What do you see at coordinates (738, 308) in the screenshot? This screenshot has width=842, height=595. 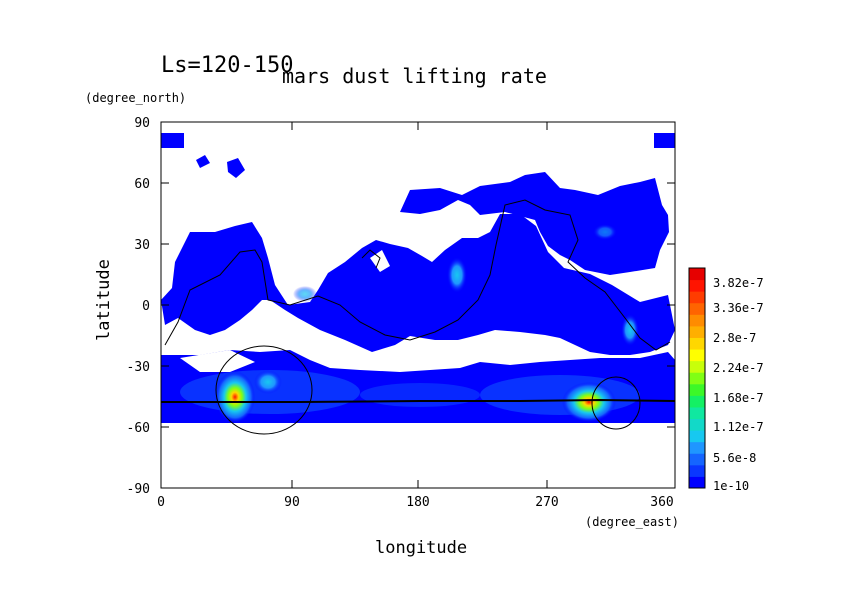 I see `colorbar-label-6: 3.36e-7` at bounding box center [738, 308].